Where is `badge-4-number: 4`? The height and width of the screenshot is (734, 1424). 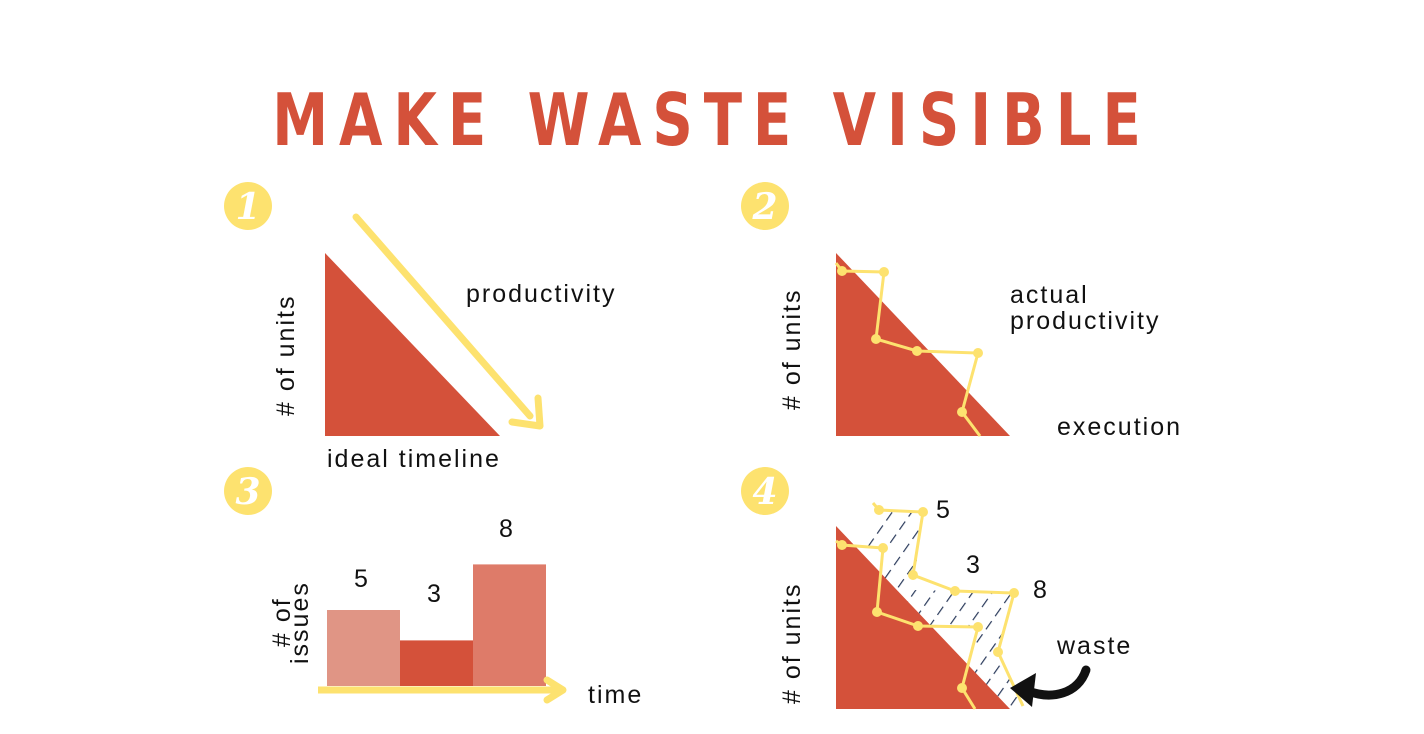 badge-4-number: 4 is located at coordinates (764, 492).